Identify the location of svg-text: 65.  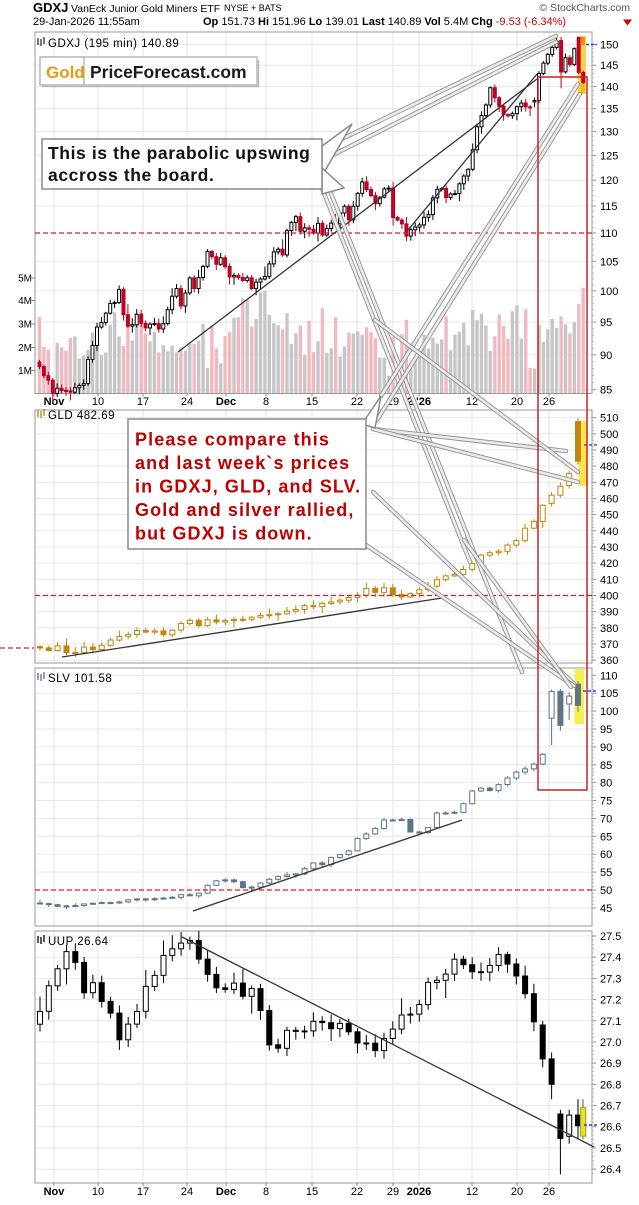
(606, 837).